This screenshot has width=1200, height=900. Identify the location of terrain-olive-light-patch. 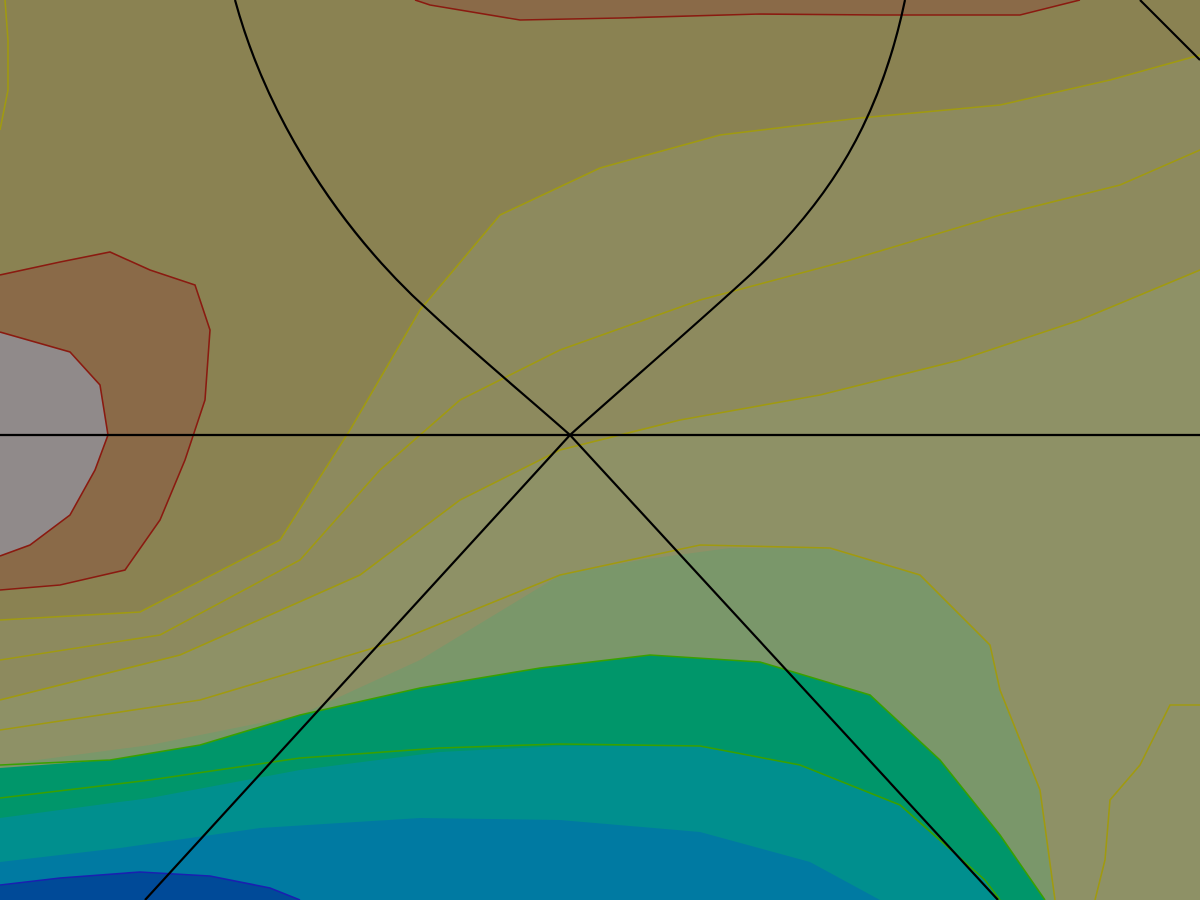
(1147, 802).